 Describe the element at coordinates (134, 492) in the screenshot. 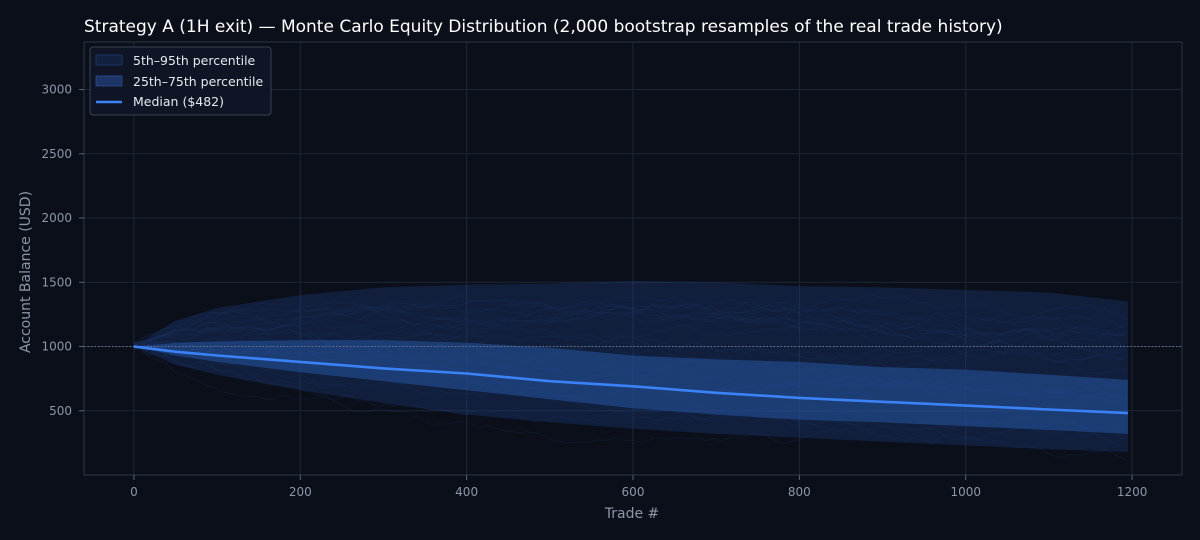

I see `x-tick-label: 0` at that location.